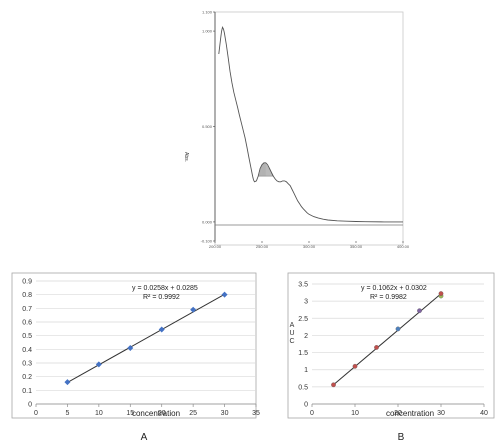 The width and height of the screenshot is (504, 447). Describe the element at coordinates (291, 341) in the screenshot. I see `chart-b-y-label-letter: C` at that location.